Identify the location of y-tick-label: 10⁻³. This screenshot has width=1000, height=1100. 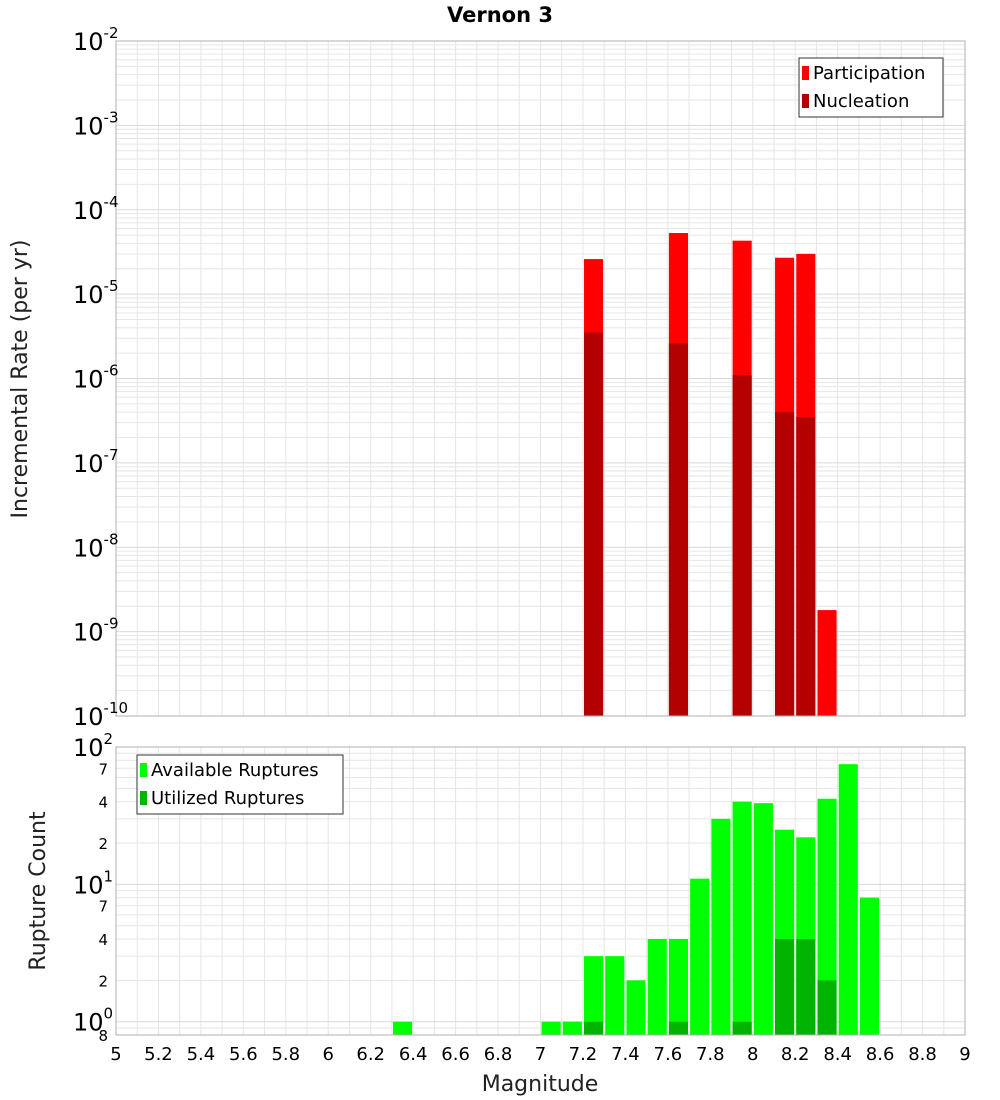
(96, 124).